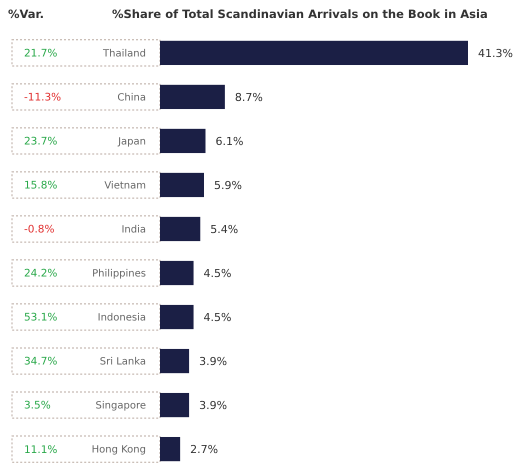 The image size is (532, 474). Describe the element at coordinates (119, 274) in the screenshot. I see `y-tick-label: Philippines` at that location.